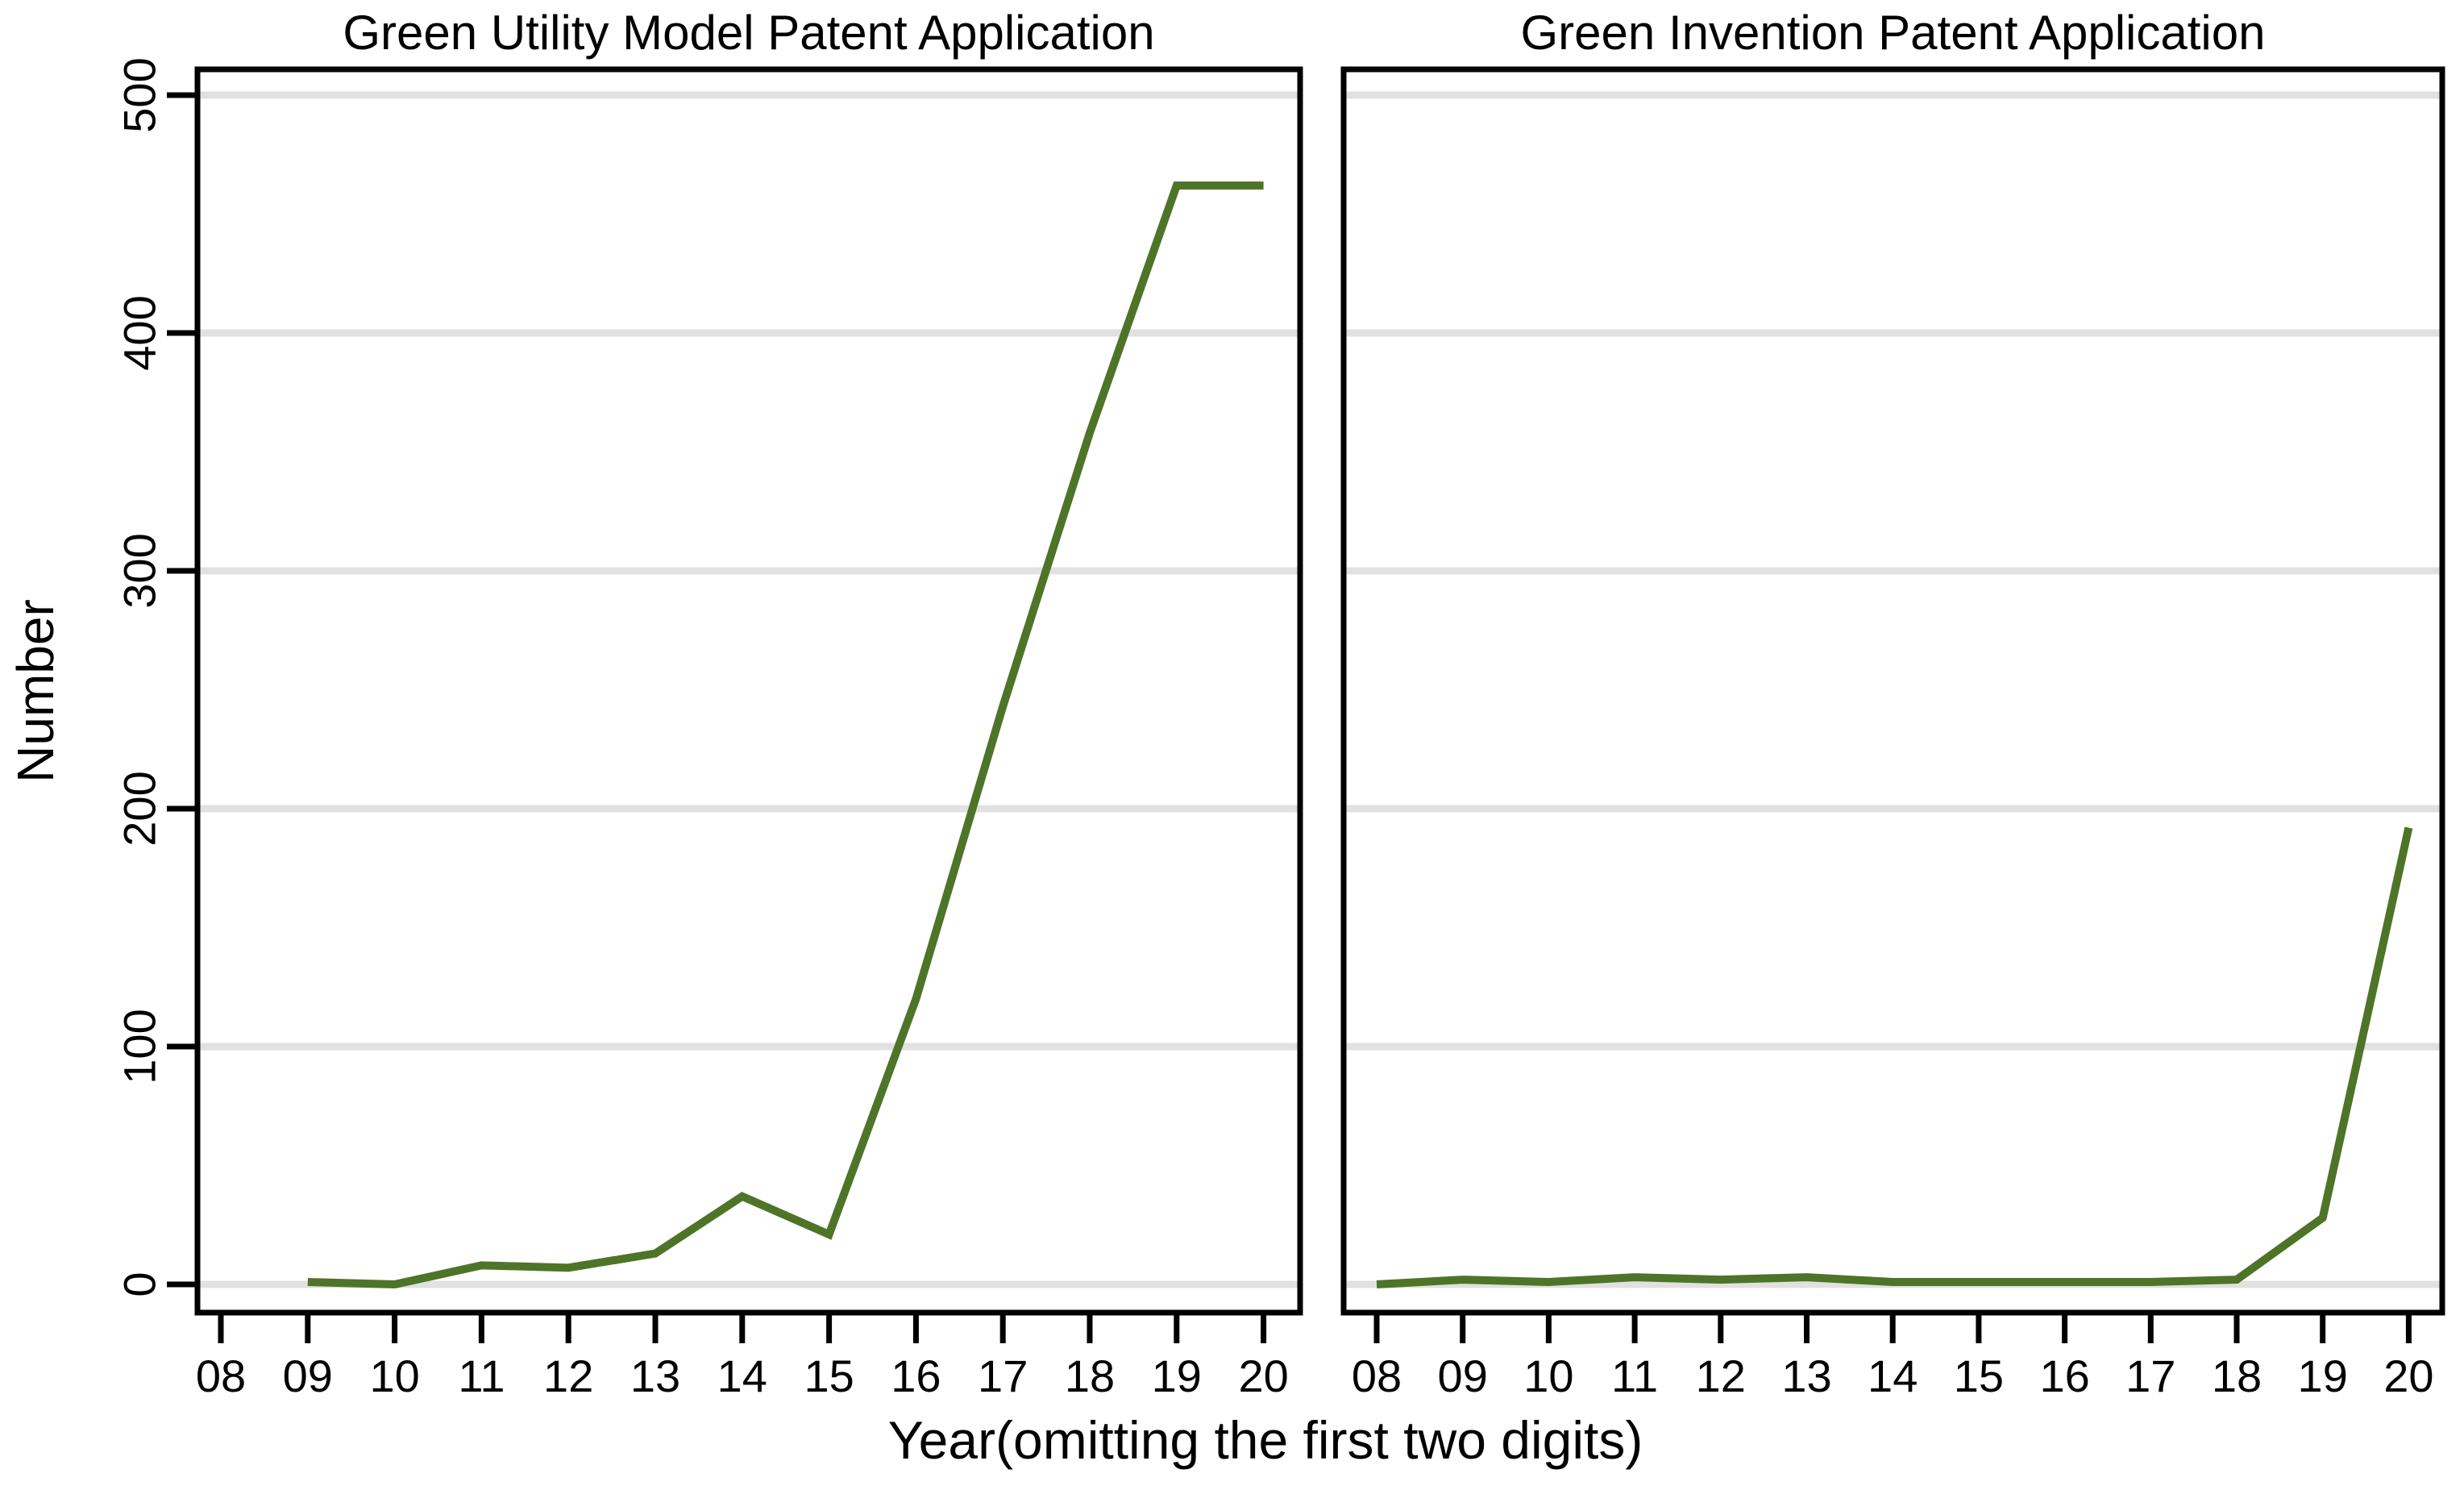 The image size is (2464, 1490). Describe the element at coordinates (140, 1046) in the screenshot. I see `y-tick-label: 100` at that location.